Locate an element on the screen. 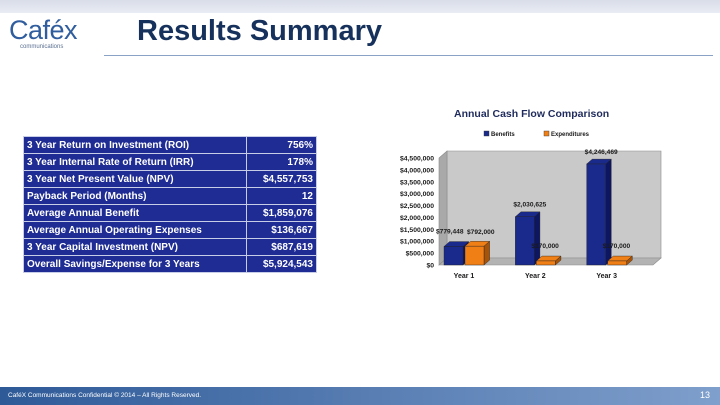 The height and width of the screenshot is (405, 720). metric-value: $136,667 is located at coordinates (281, 230).